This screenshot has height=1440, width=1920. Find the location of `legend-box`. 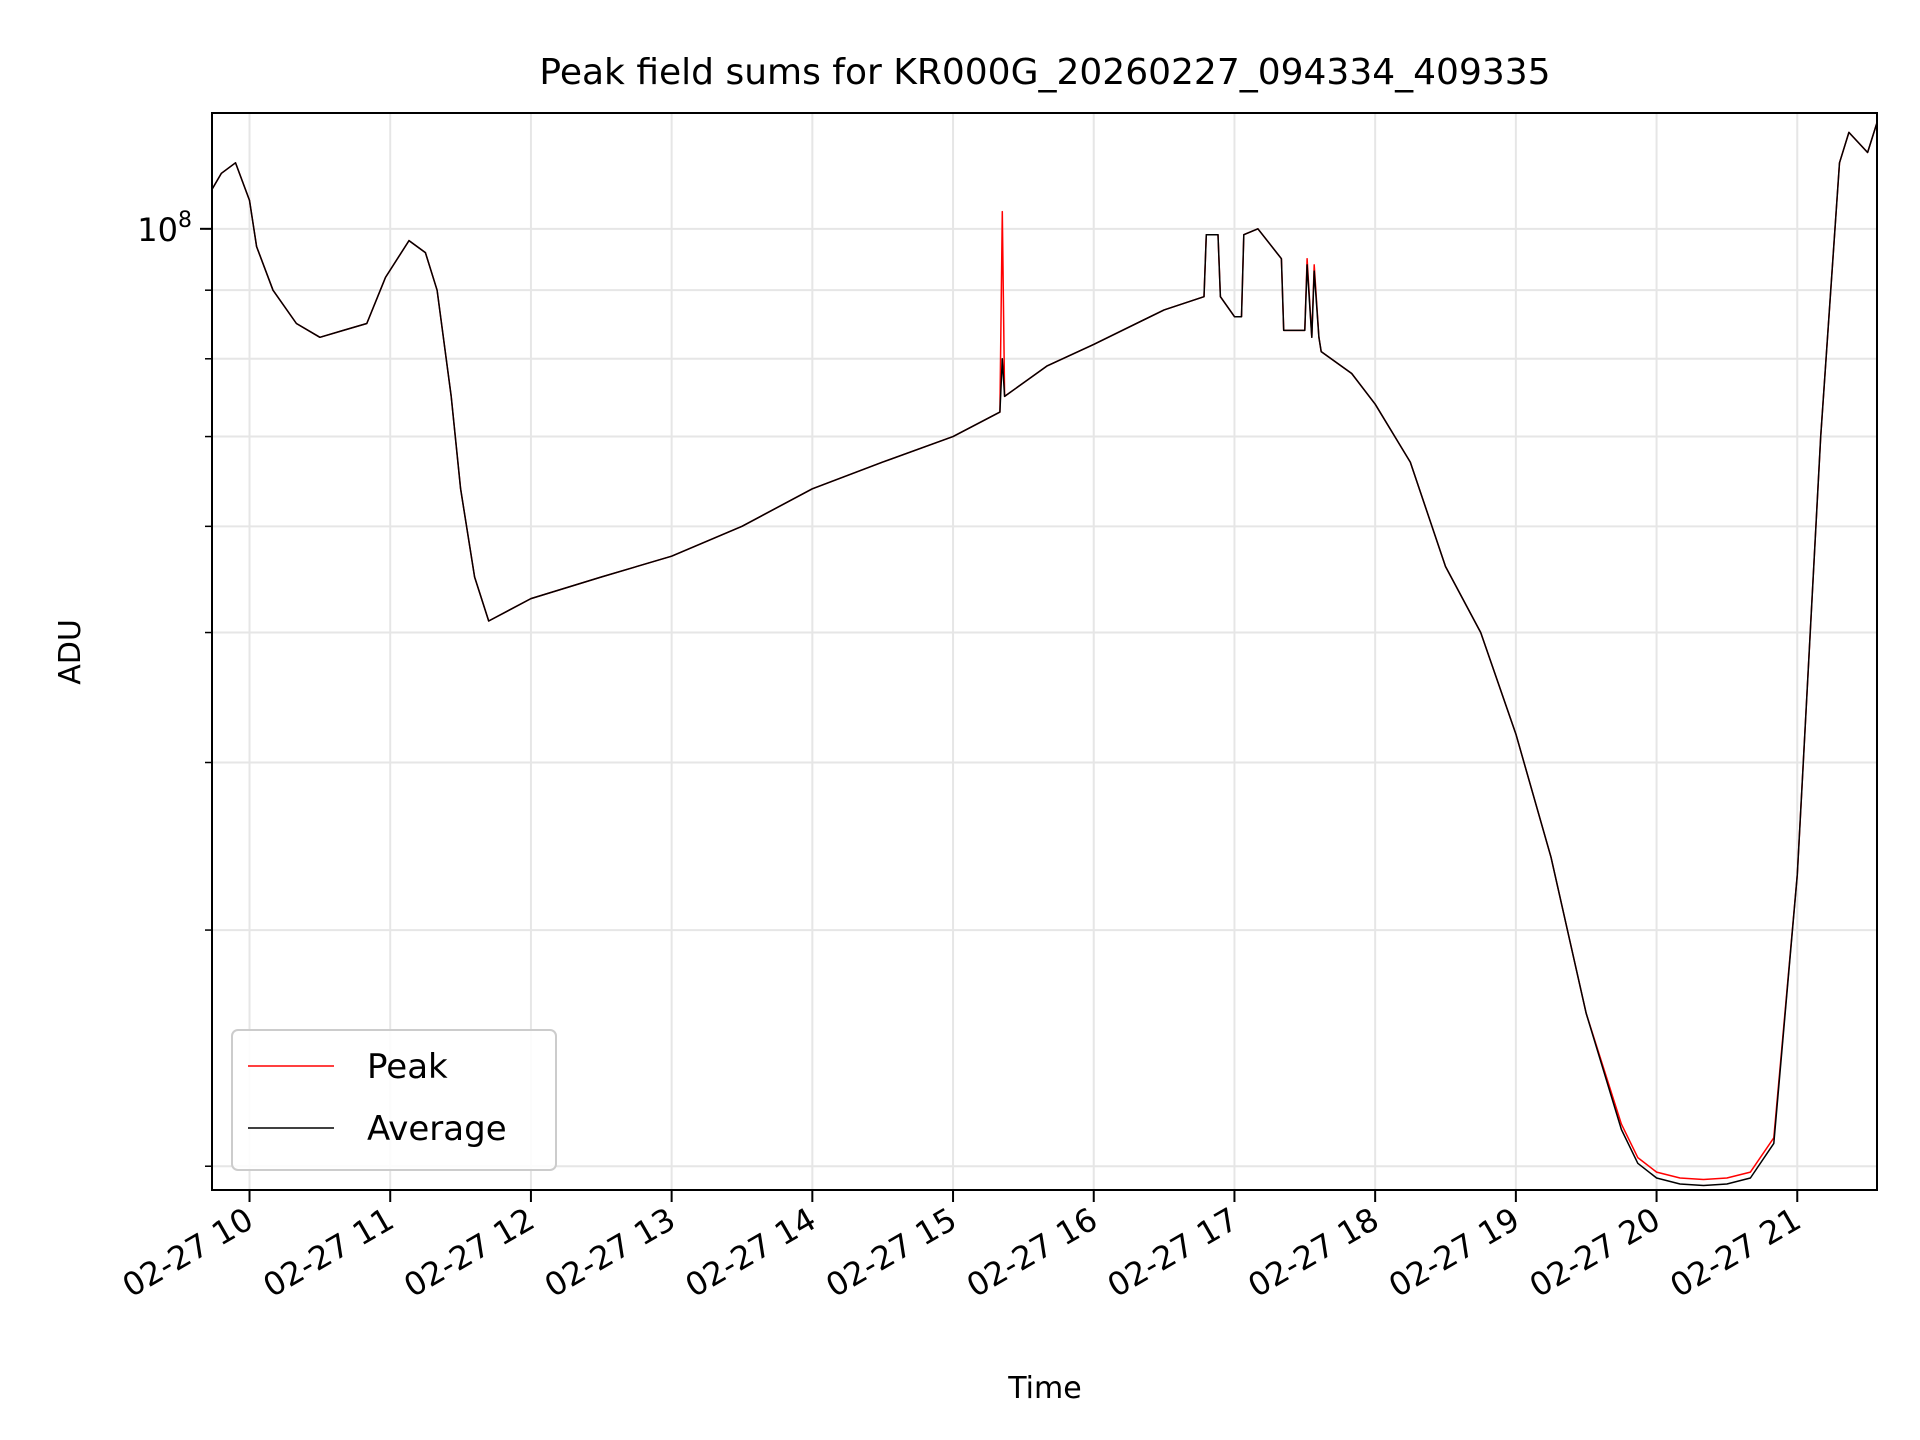

legend-box is located at coordinates (394, 1100).